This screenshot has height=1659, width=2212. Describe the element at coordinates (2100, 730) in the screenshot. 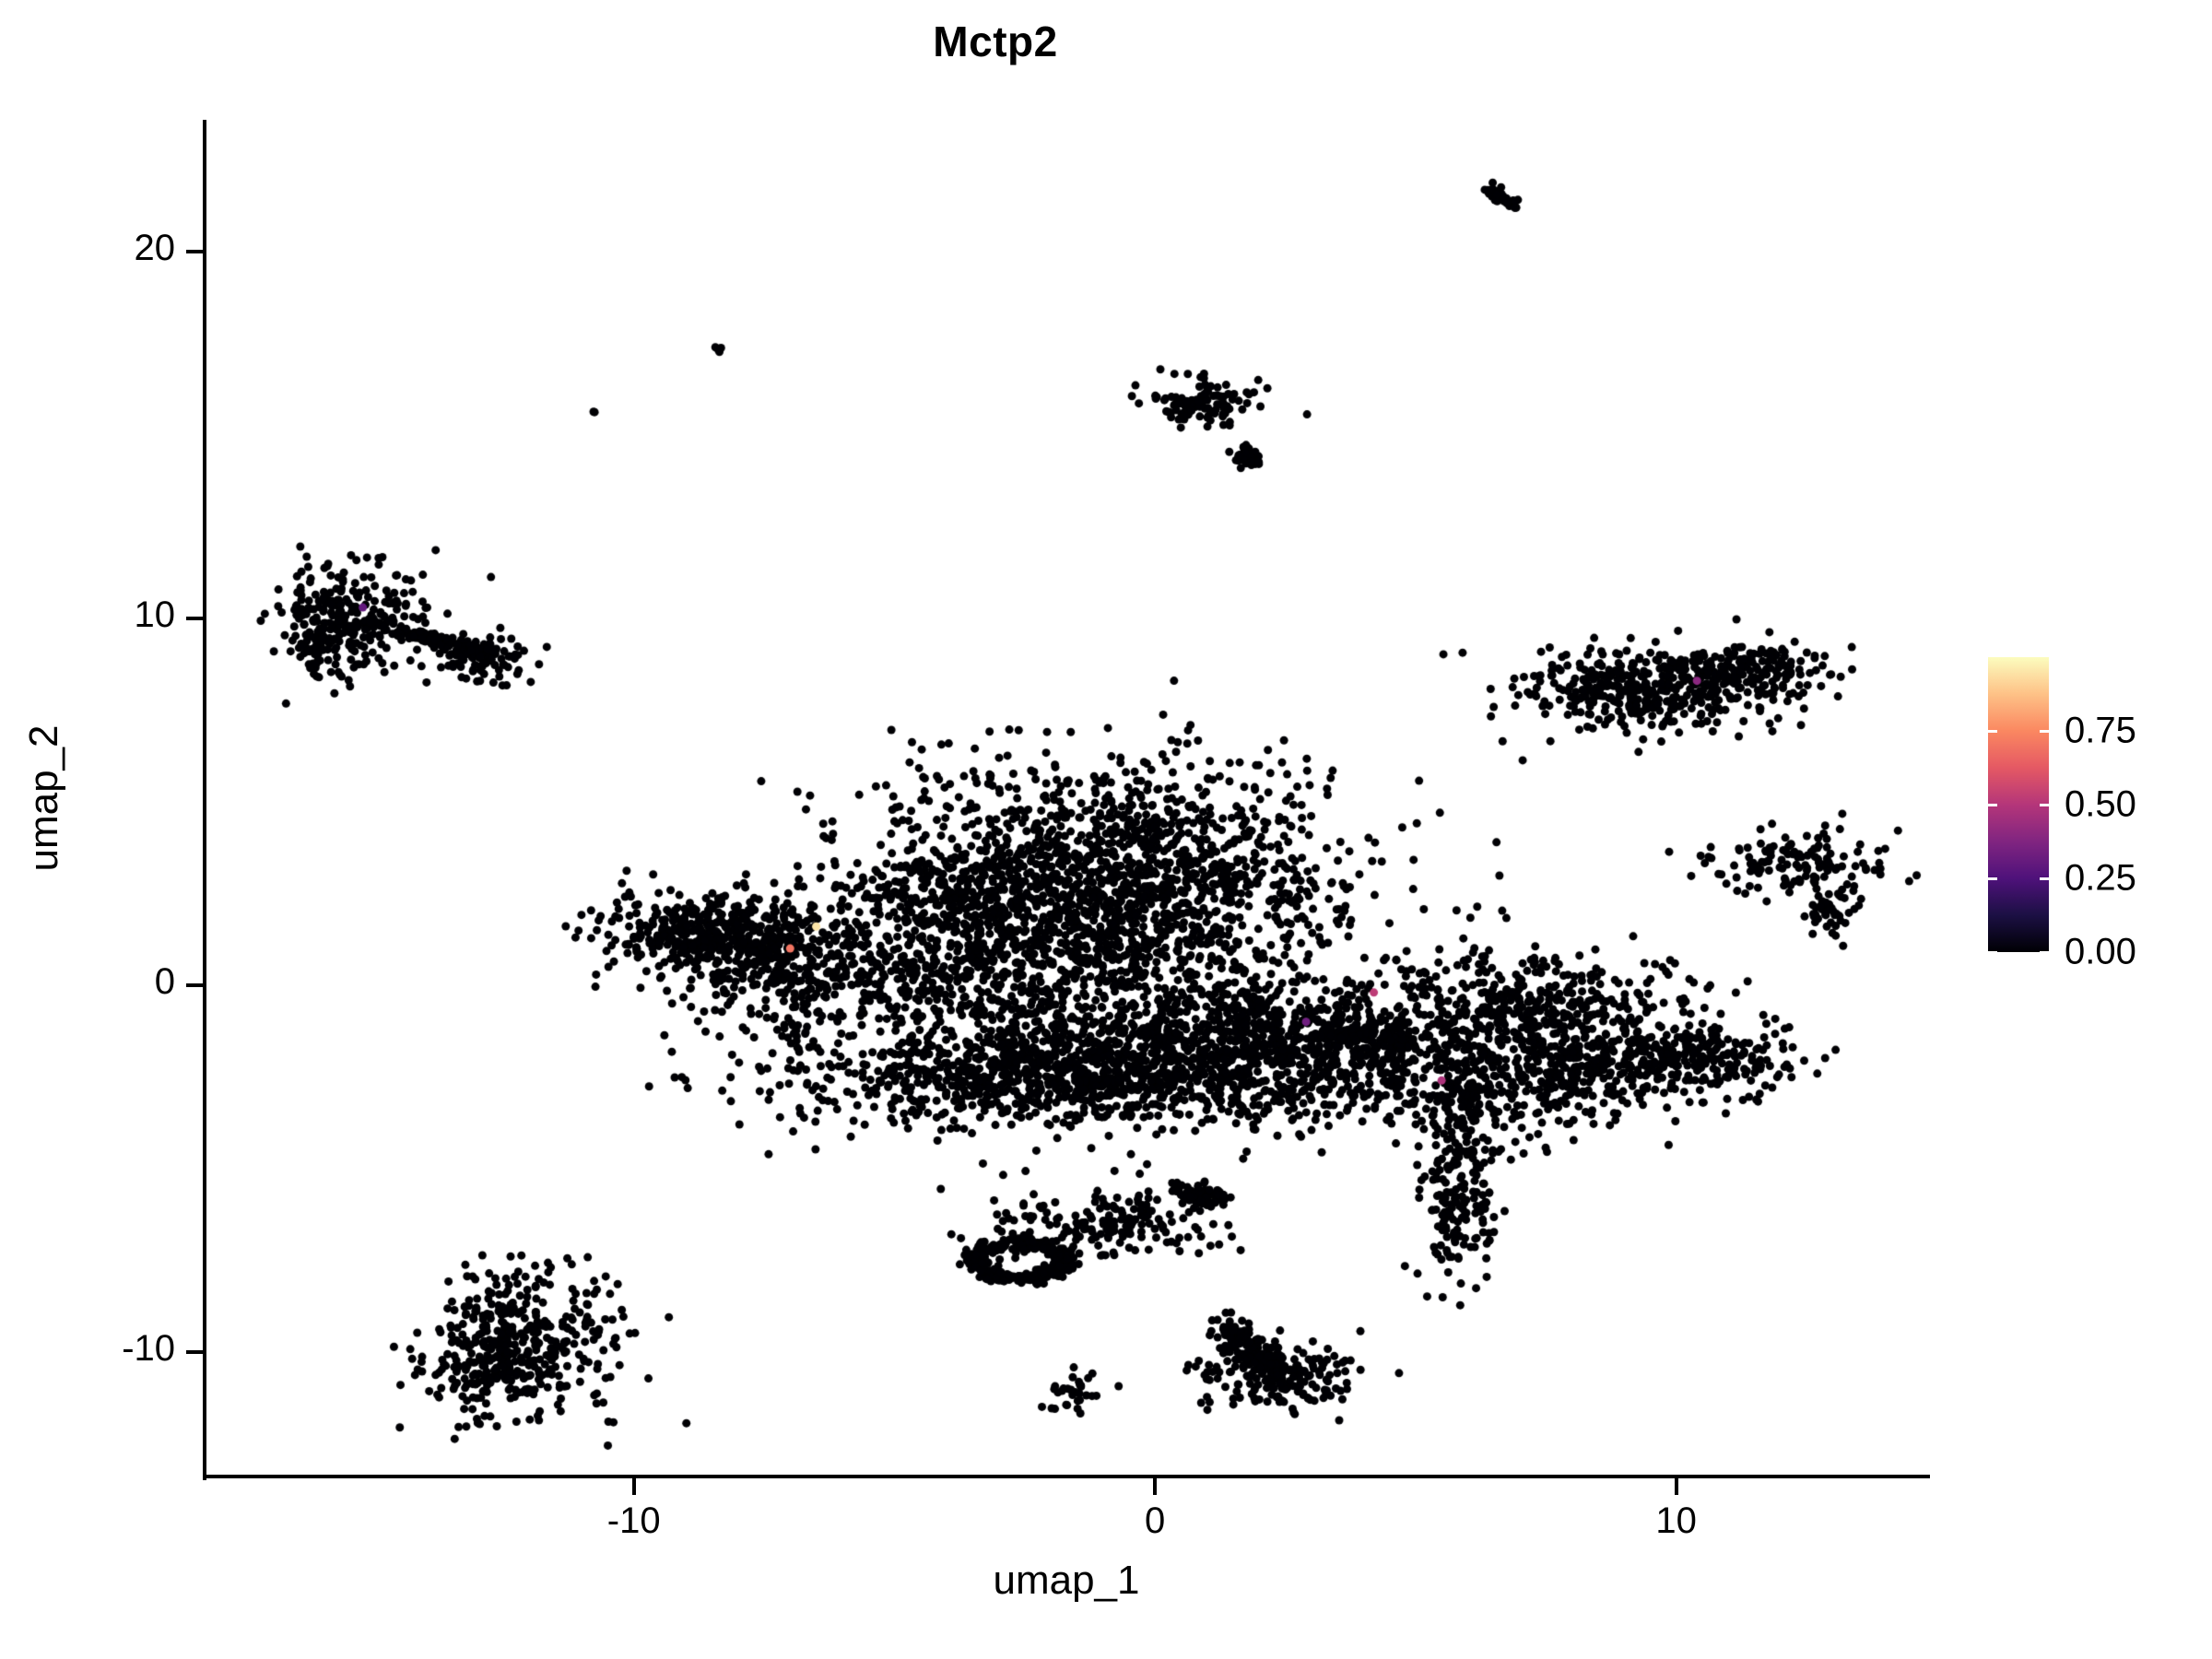

I see `colorbar-tick-label: 0.75` at that location.